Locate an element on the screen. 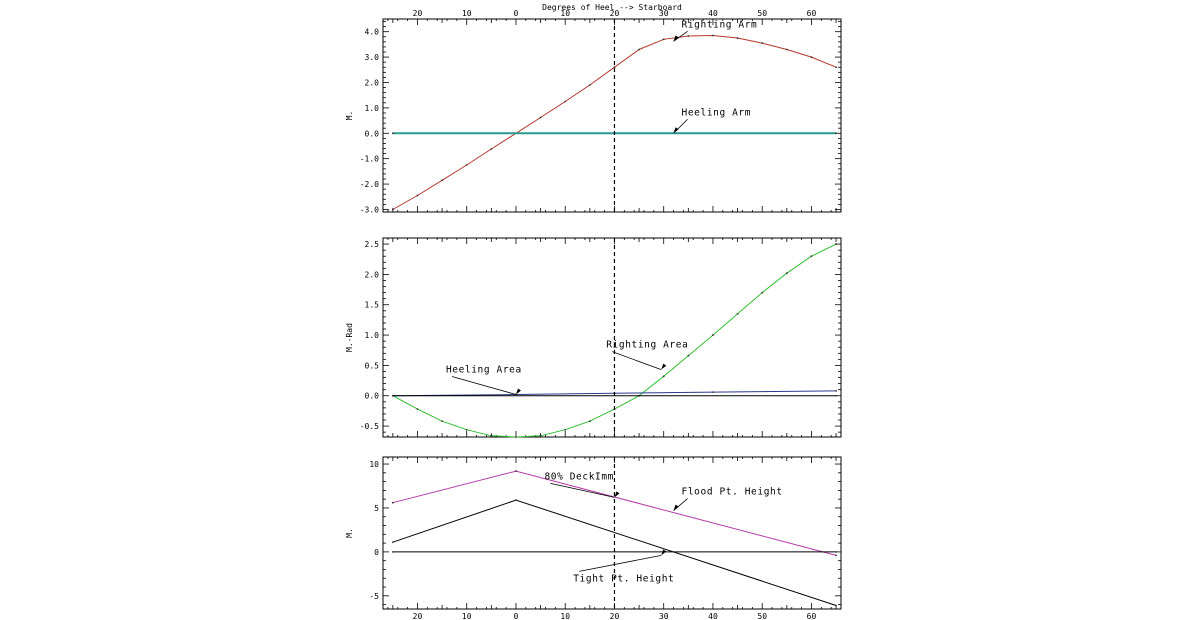  y-tick-label: -3.0 is located at coordinates (369, 209).